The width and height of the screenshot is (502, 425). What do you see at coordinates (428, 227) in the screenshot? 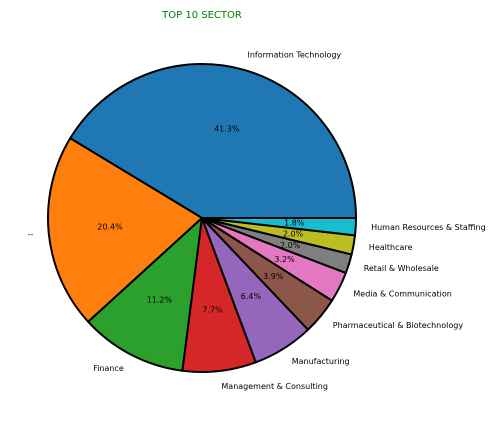
I see `category-label-human-resources-and-staffing: Human Resources & Staffing` at bounding box center [428, 227].